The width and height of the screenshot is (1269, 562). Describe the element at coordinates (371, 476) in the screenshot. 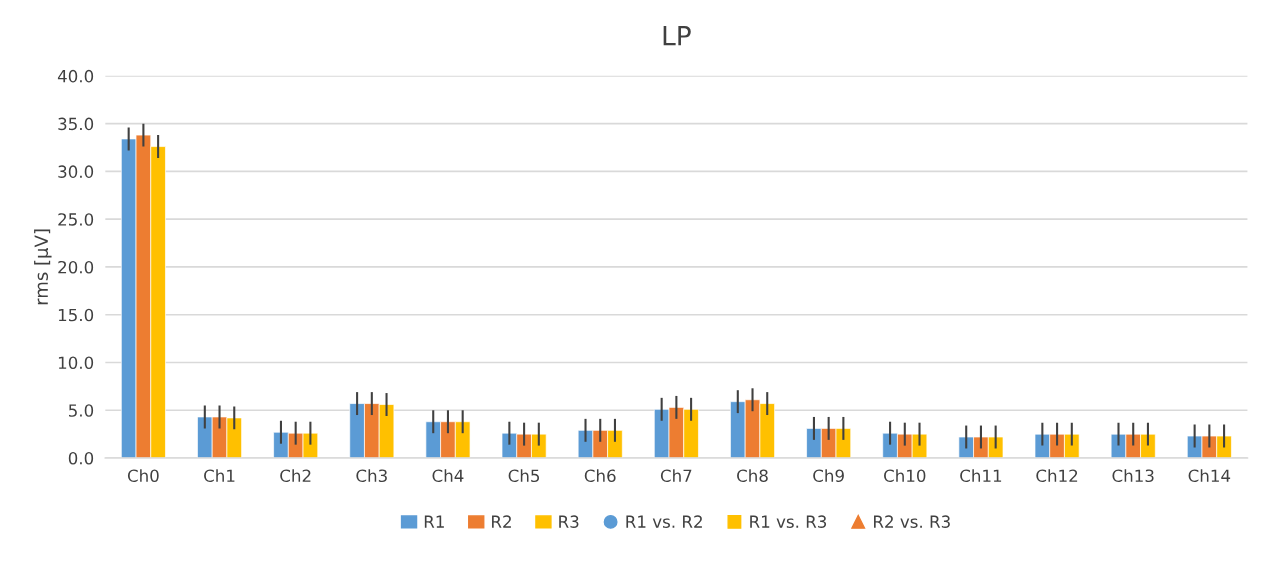

I see `x-tick-label: Ch3` at that location.